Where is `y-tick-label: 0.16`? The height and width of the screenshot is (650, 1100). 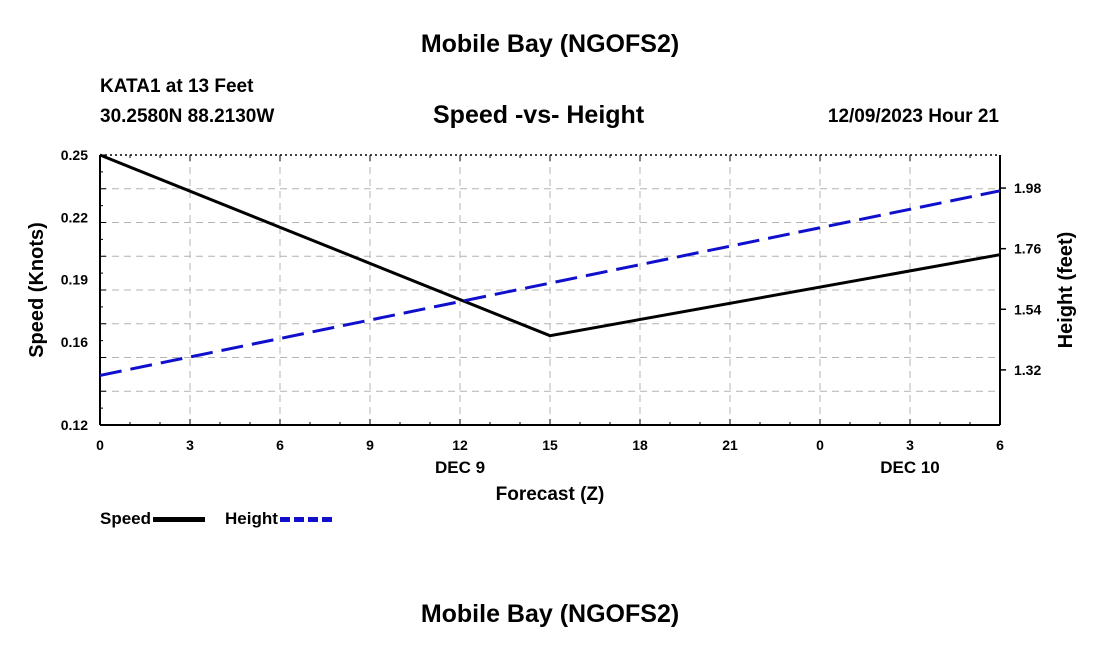
y-tick-label: 0.16 is located at coordinates (74, 342).